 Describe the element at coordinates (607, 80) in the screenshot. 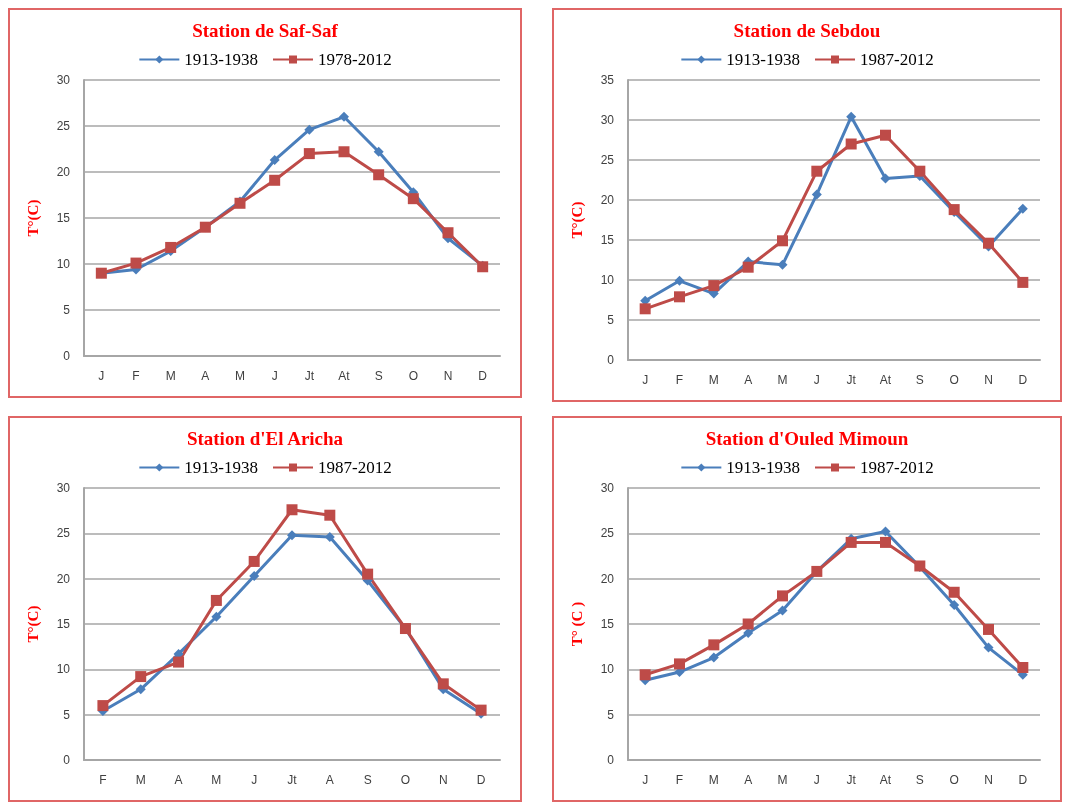

I see `y-tick-label: 35` at that location.